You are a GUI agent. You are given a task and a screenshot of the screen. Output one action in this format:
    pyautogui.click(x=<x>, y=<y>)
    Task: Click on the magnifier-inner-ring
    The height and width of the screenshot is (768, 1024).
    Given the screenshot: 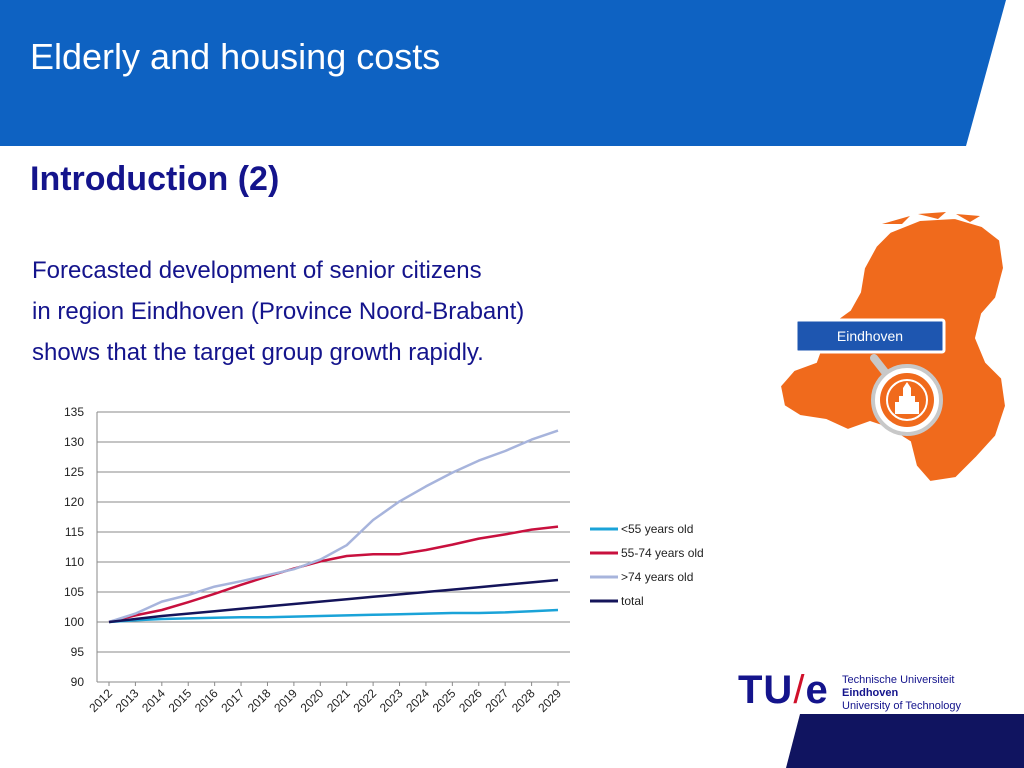 What is the action you would take?
    pyautogui.click(x=907, y=400)
    